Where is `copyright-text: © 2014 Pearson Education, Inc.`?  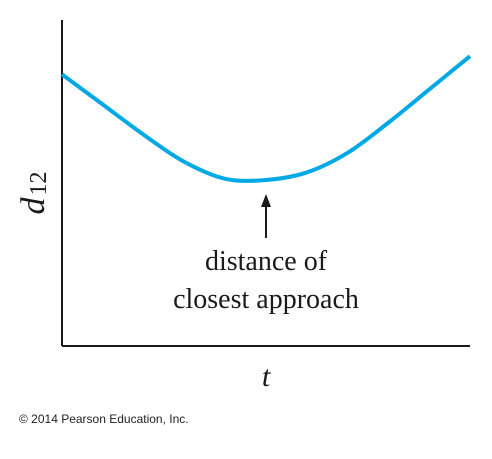
copyright-text: © 2014 Pearson Education, Inc. is located at coordinates (104, 419).